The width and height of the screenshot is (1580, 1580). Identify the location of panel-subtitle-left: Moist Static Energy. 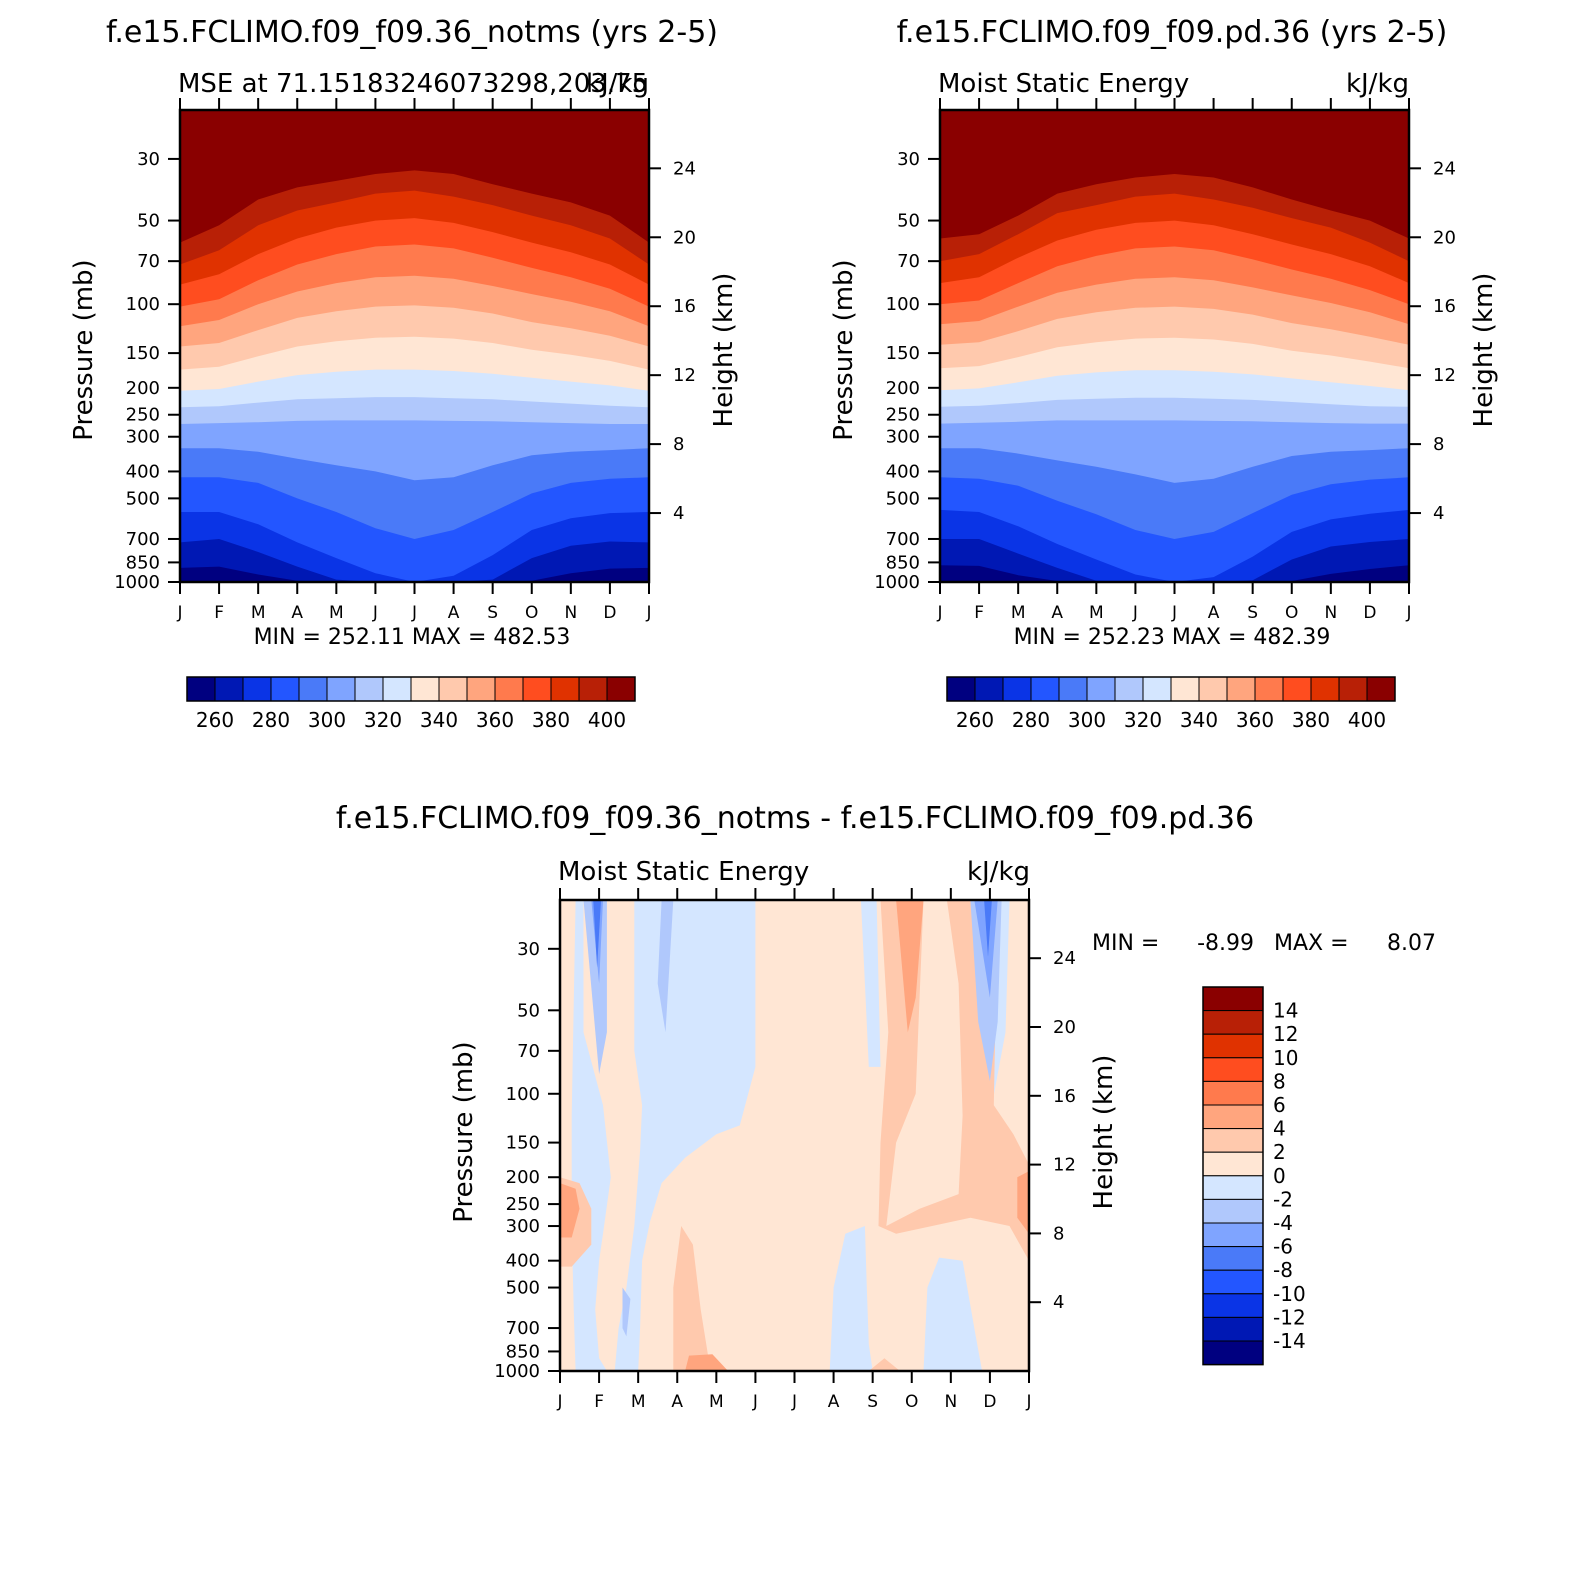
(683, 872).